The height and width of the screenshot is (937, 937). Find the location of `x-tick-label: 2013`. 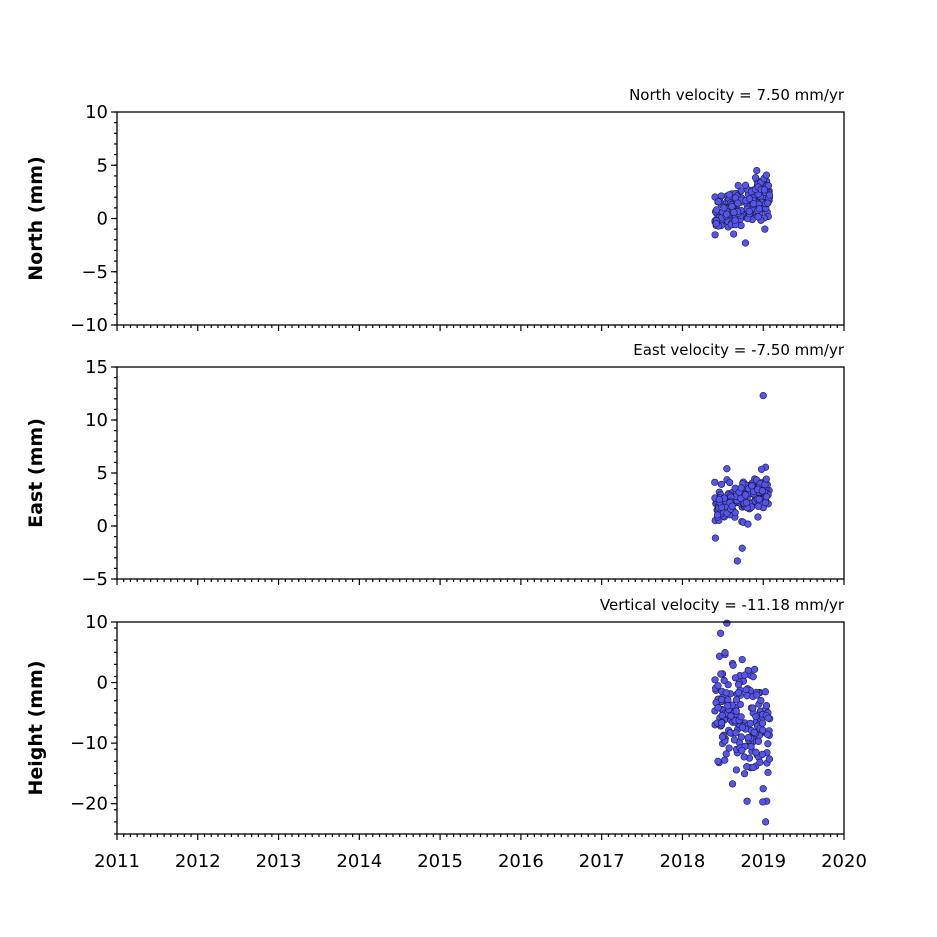

x-tick-label: 2013 is located at coordinates (279, 861).